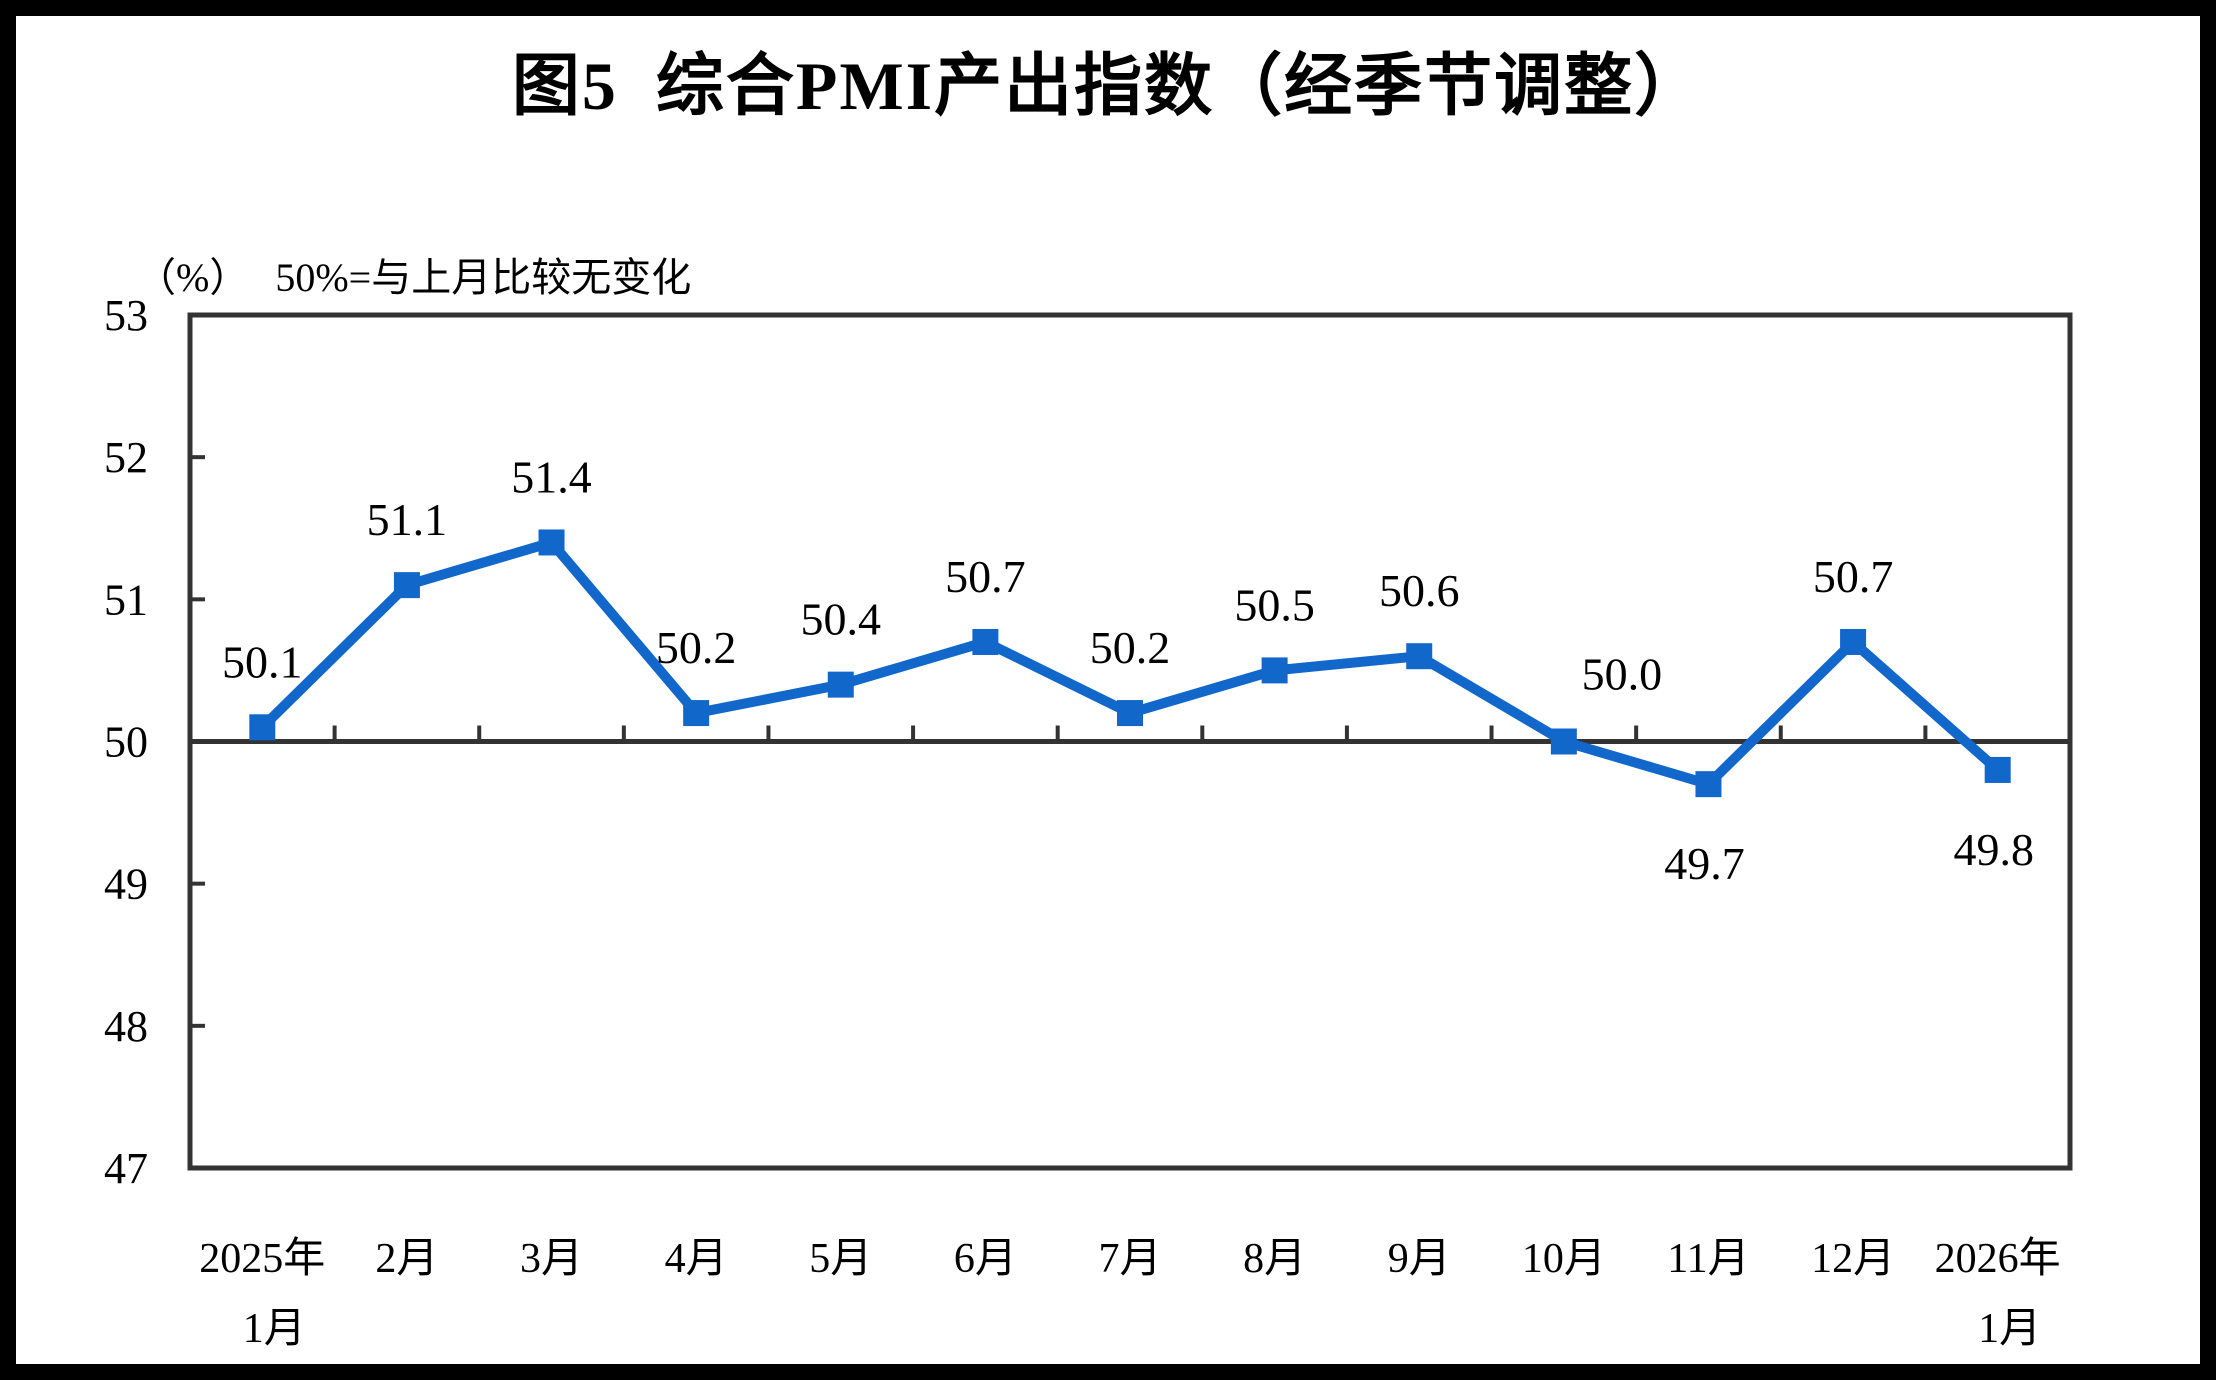 This screenshot has width=2216, height=1380. I want to click on x-axis-category-label-11: 12月, so click(1853, 1259).